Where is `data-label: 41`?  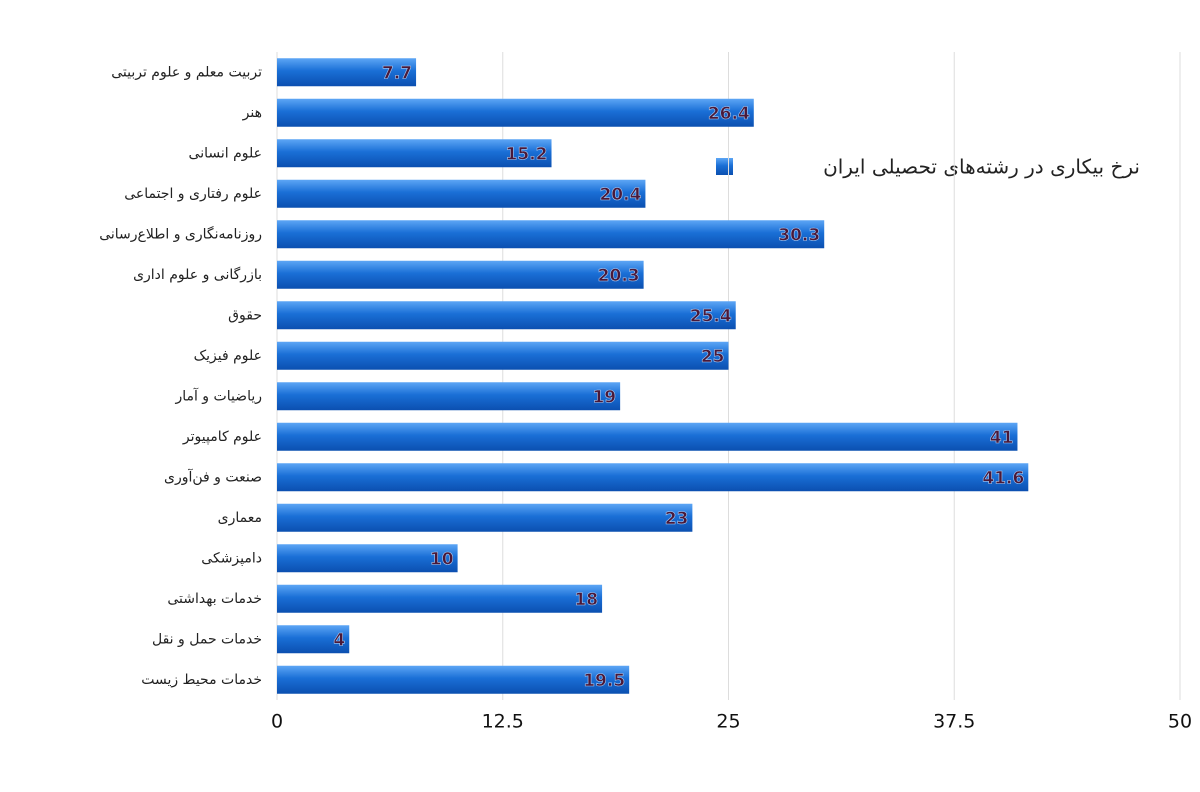
data-label: 41 is located at coordinates (1002, 438).